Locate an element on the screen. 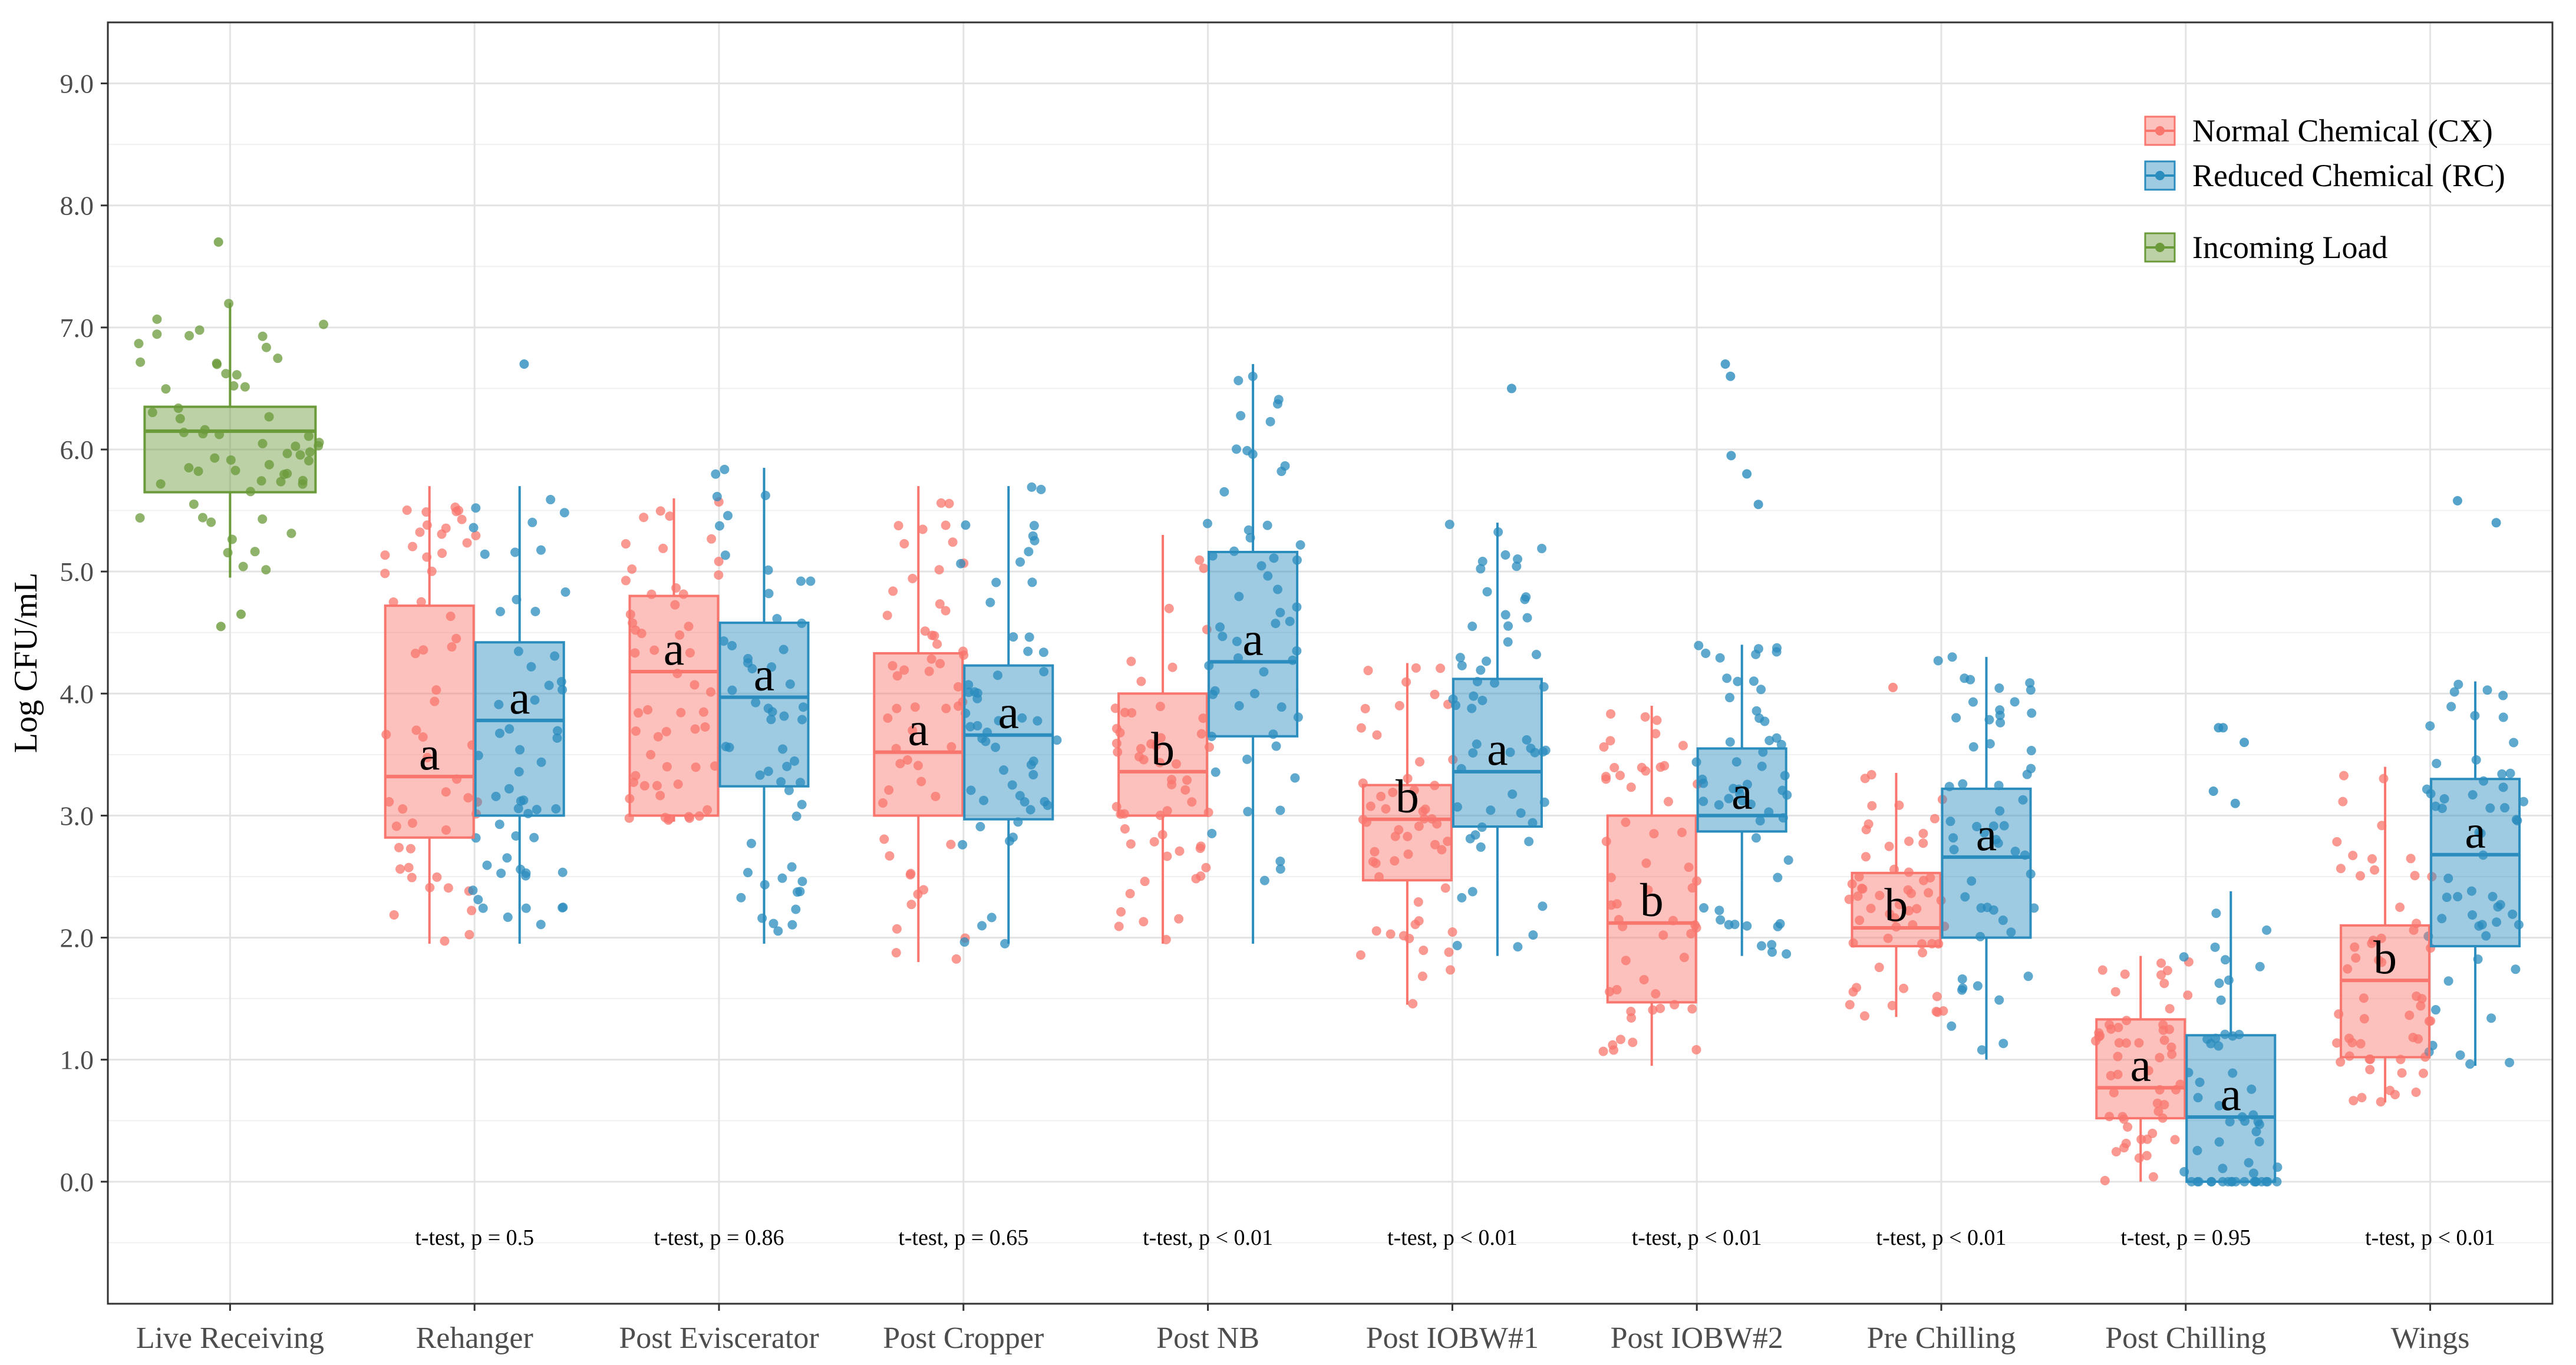 The width and height of the screenshot is (2576, 1365). ttest-annotation: t-test, p = 0.86 is located at coordinates (719, 1237).